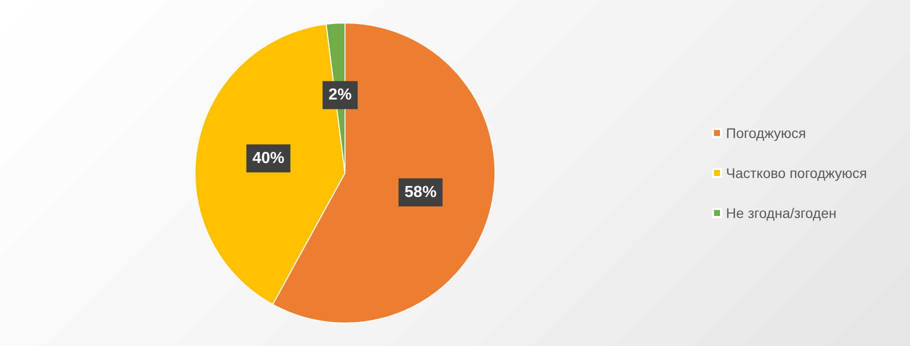 The width and height of the screenshot is (910, 346). I want to click on legend-label: Погоджуюся, so click(766, 133).